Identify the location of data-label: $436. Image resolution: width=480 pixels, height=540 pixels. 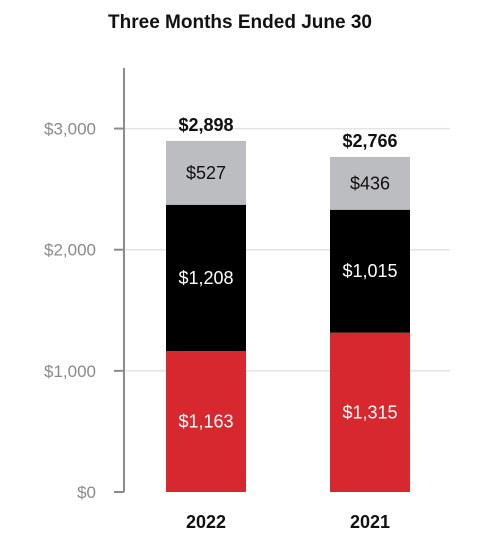
(370, 183).